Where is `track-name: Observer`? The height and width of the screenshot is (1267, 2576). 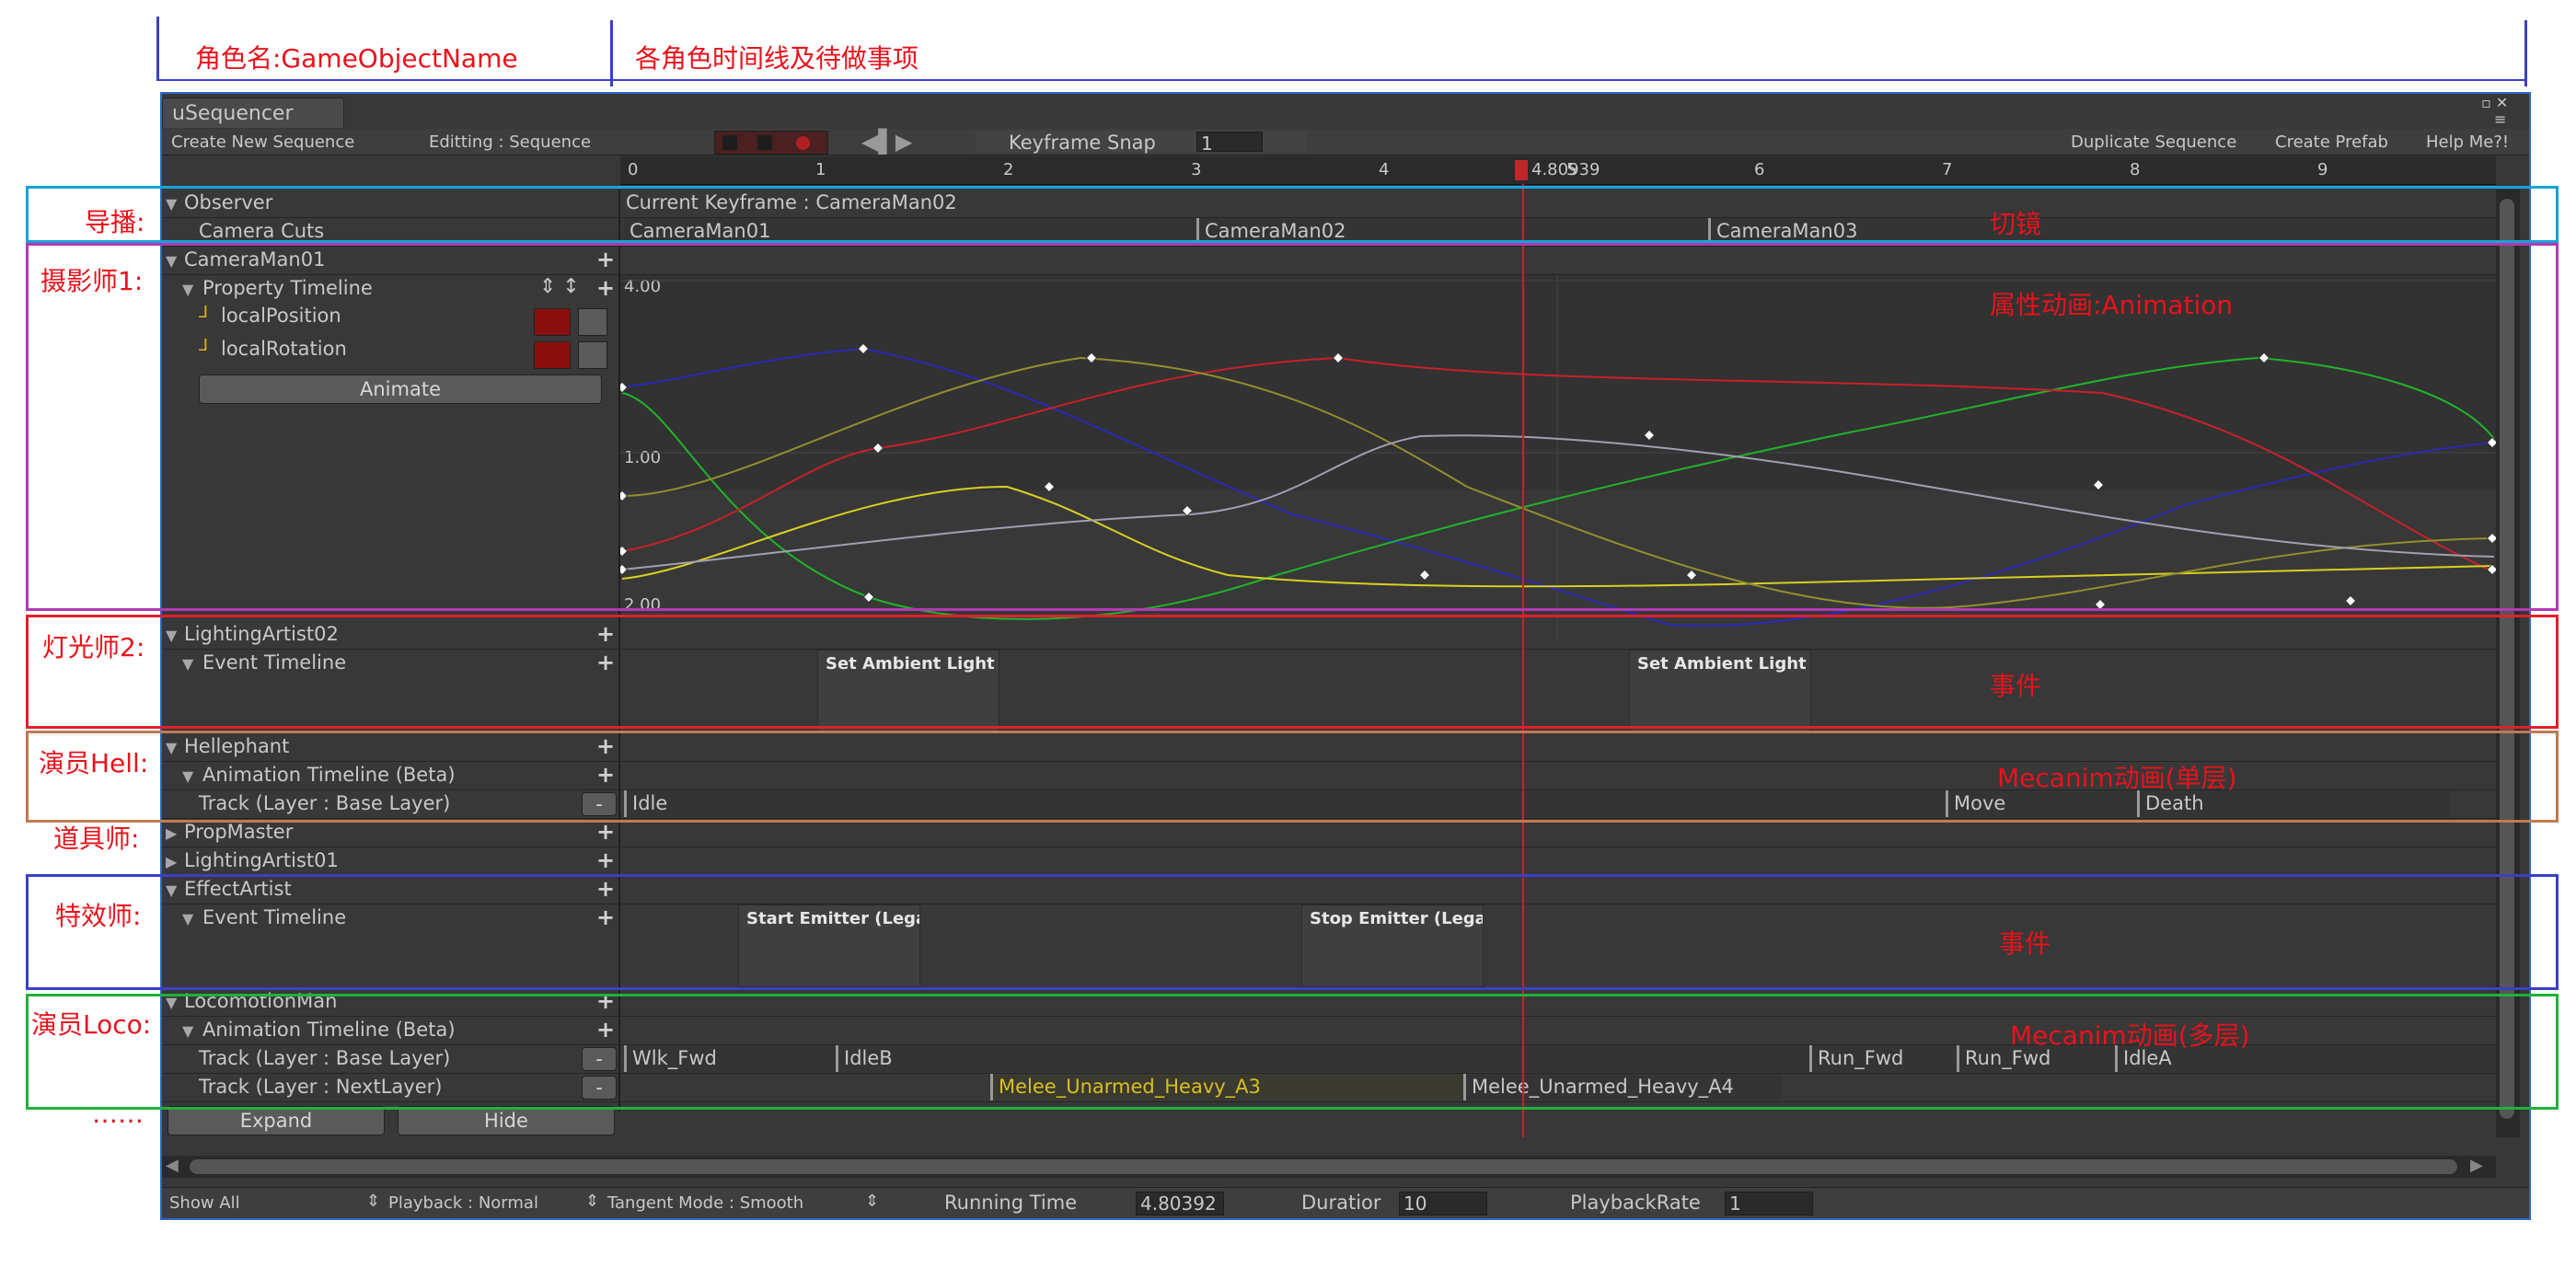
track-name: Observer is located at coordinates (228, 202).